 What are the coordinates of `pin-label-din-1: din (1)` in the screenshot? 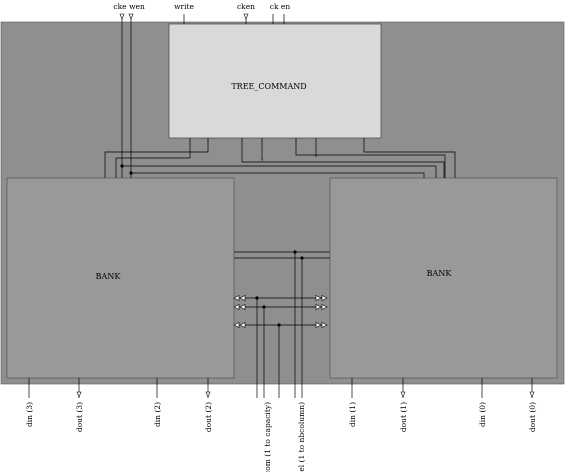 It's located at (352, 414).